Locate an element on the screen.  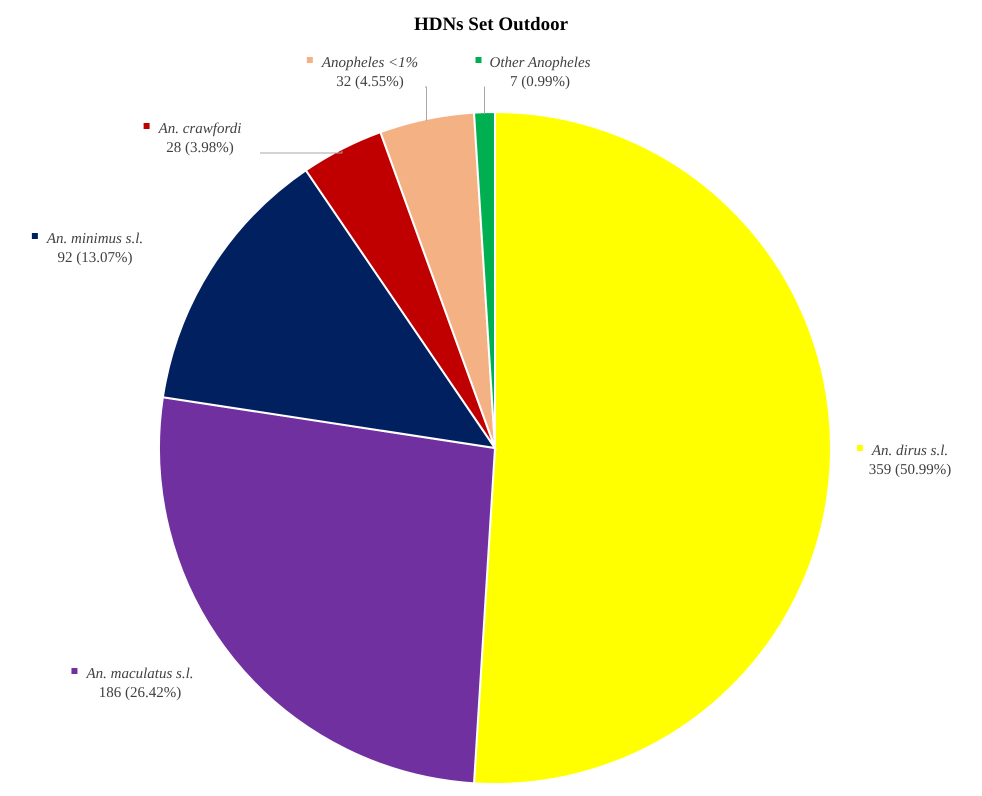
legend-label: An. crawfordi is located at coordinates (200, 129).